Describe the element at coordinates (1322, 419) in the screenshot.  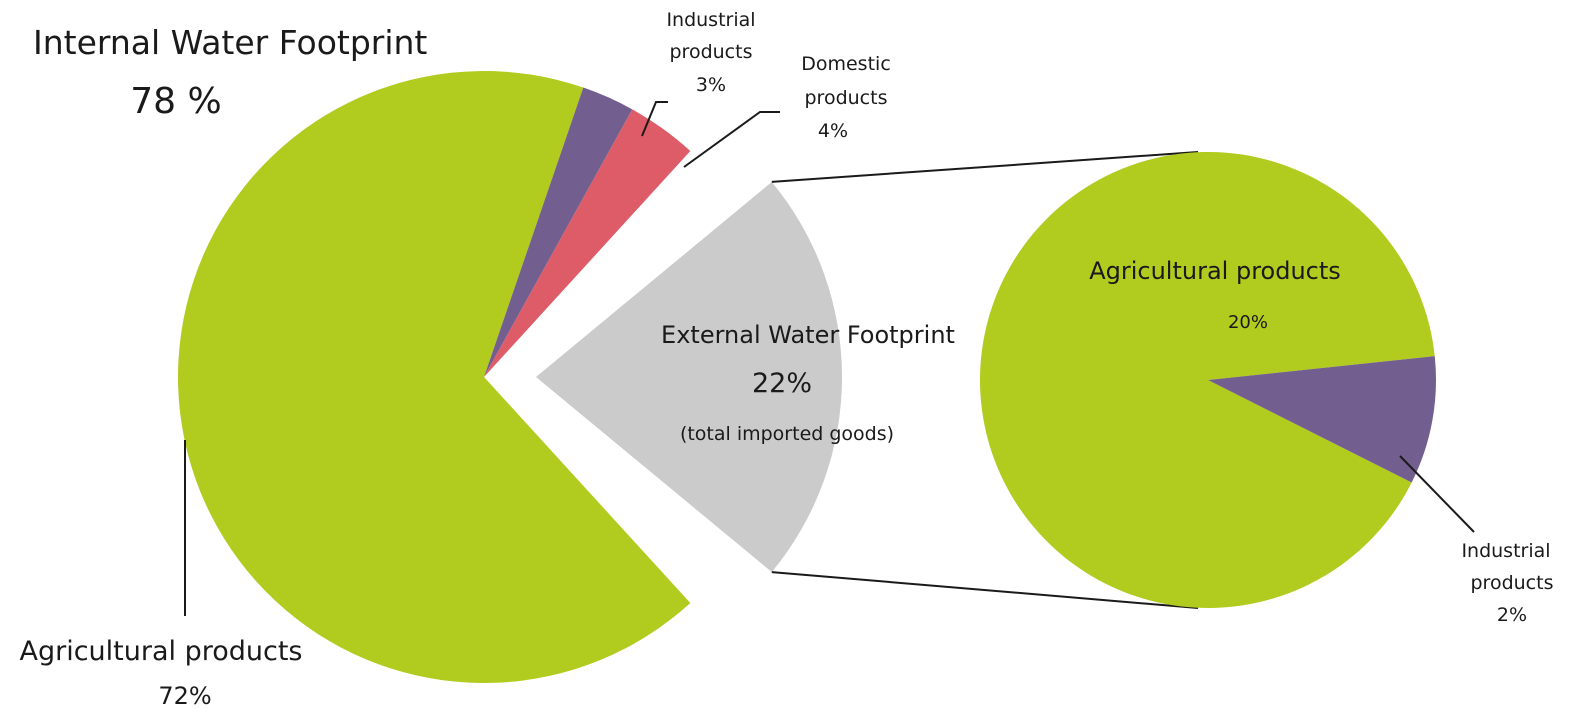
I see `breakdown-slice-industrial` at that location.